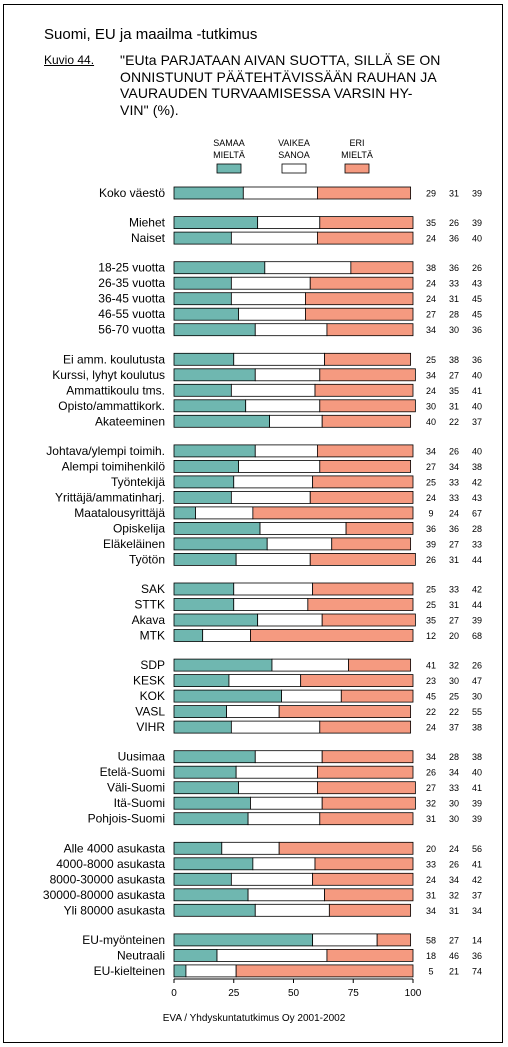 The height and width of the screenshot is (1047, 508). Describe the element at coordinates (477, 422) in the screenshot. I see `value-label: 37` at that location.